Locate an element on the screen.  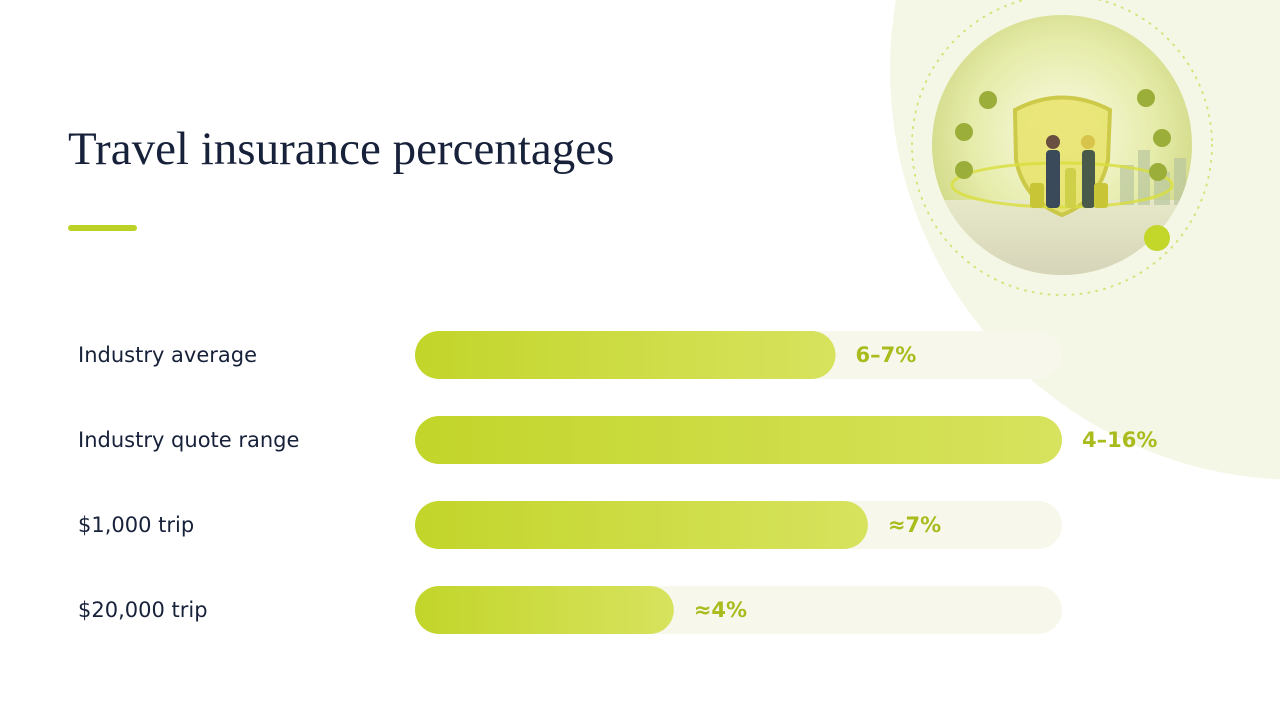
dotted-ring is located at coordinates (1062, 148).